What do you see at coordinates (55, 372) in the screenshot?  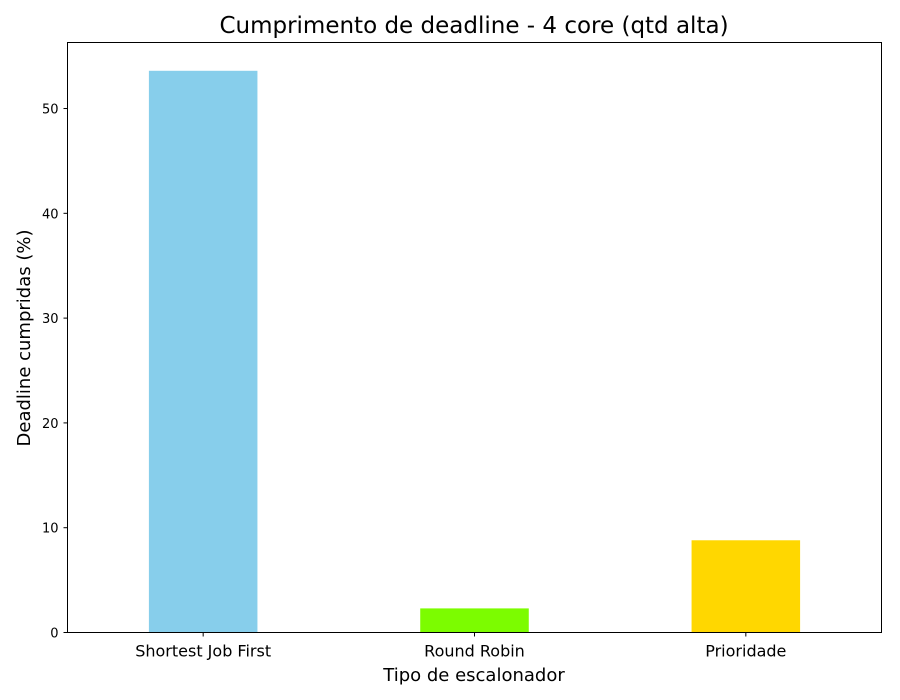 I see `y-axis-ticks: 0 10 20 30 40 50` at bounding box center [55, 372].